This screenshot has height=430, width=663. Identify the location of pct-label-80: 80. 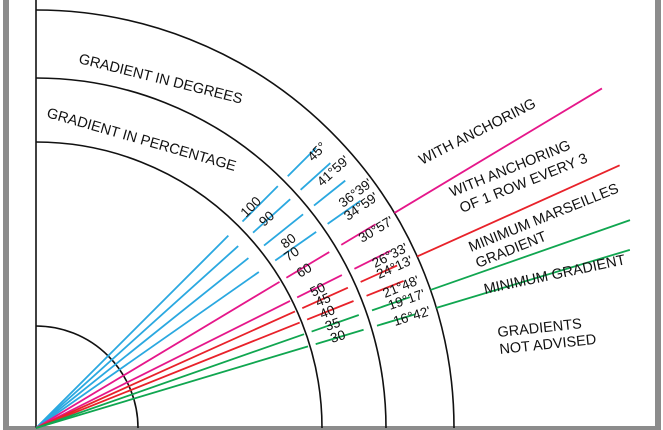
(288, 240).